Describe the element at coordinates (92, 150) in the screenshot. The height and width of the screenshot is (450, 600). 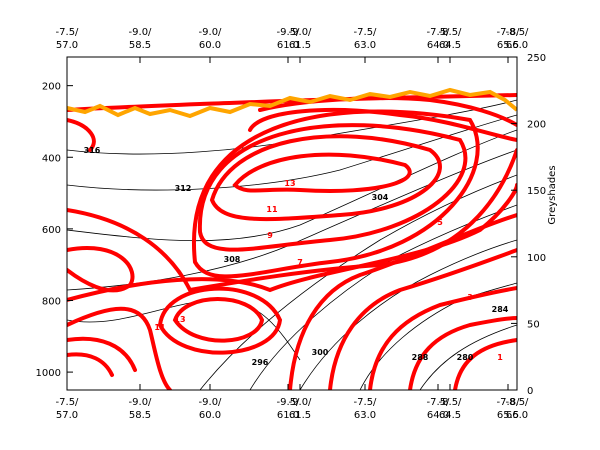
I see `contour-label: 316` at that location.